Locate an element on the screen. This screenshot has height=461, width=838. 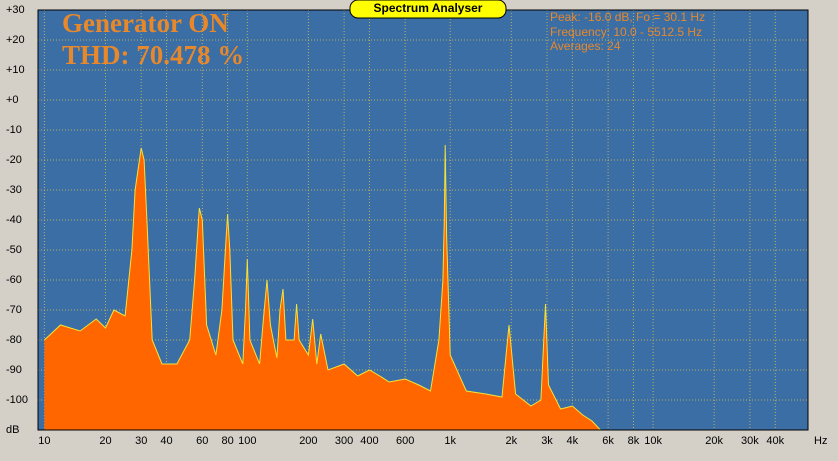
x-tick-label: 3k is located at coordinates (547, 441).